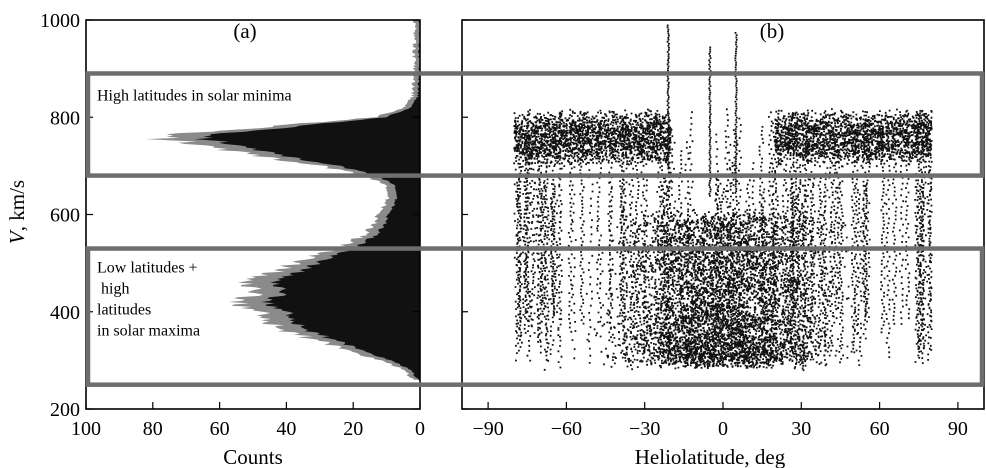  Describe the element at coordinates (644, 429) in the screenshot. I see `x-tick-label: −30` at that location.